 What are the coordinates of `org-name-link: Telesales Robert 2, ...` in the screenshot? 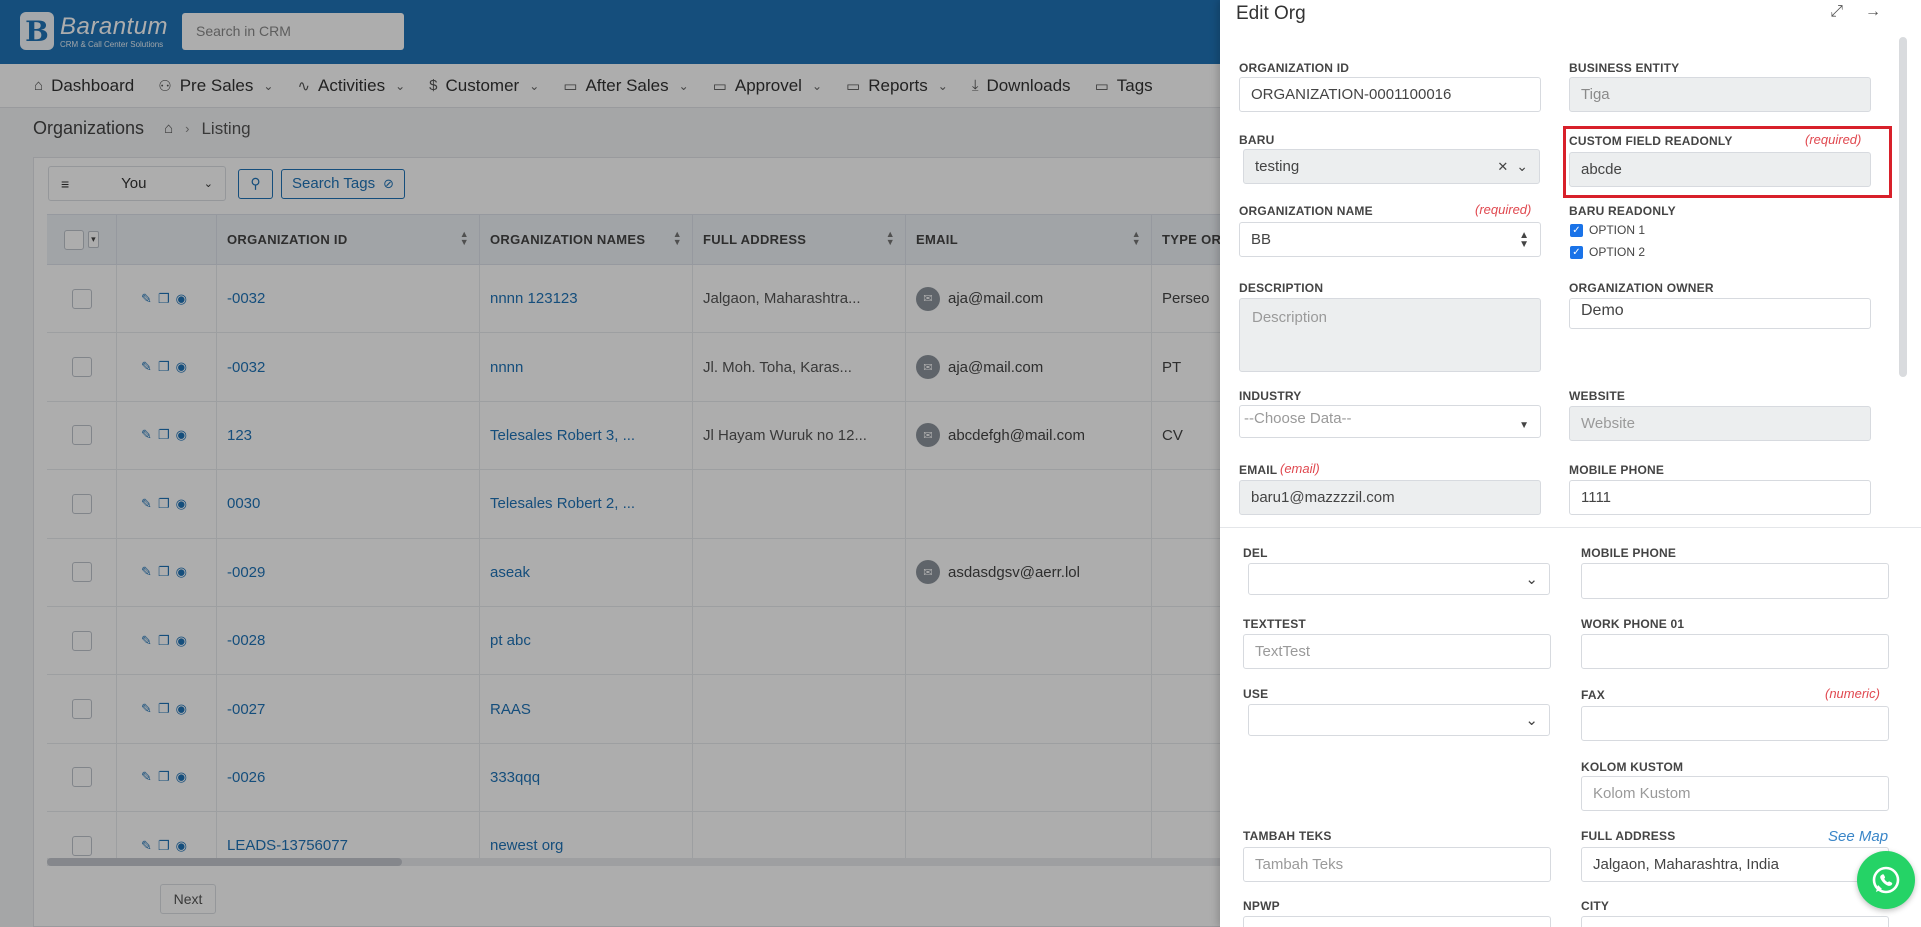 It's located at (563, 504).